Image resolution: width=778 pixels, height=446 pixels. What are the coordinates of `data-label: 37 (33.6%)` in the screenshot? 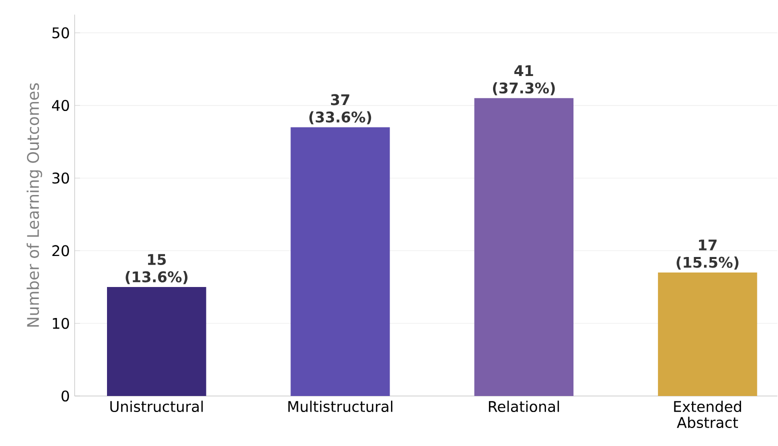 It's located at (340, 109).